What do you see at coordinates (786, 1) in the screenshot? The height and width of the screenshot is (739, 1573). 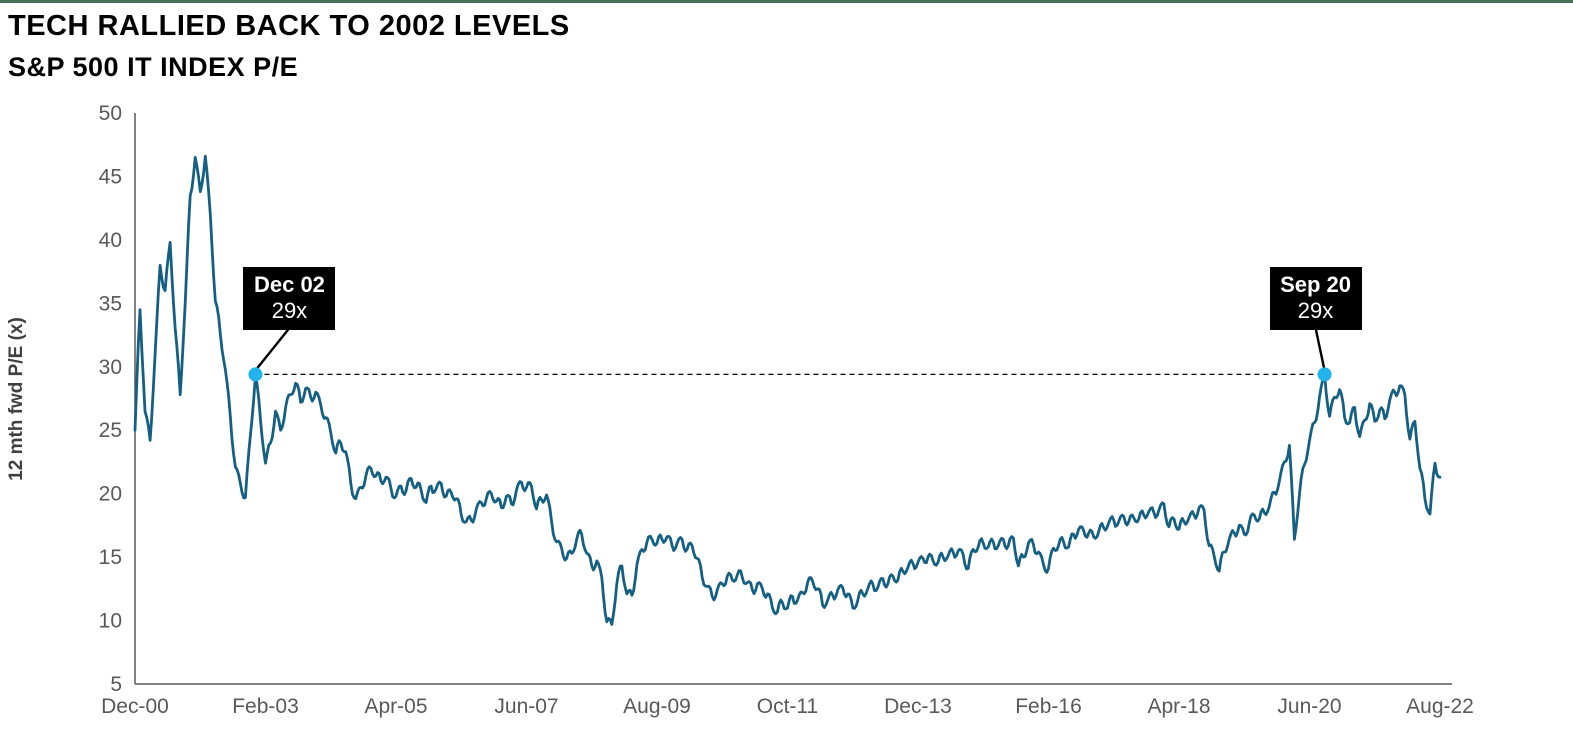 I see `top-accent-bar` at bounding box center [786, 1].